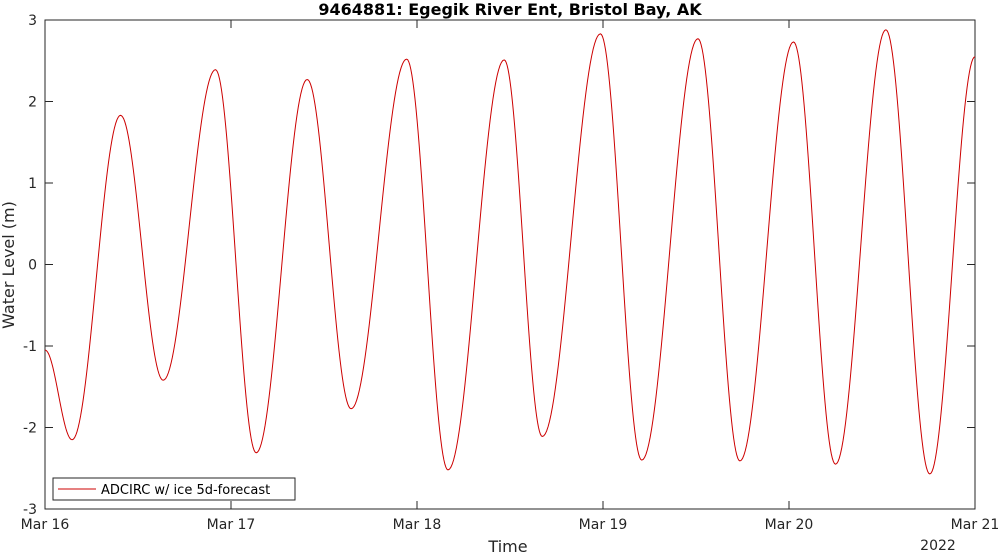 This screenshot has height=554, width=1000. Describe the element at coordinates (789, 525) in the screenshot. I see `x-tick-label: Mar 20` at that location.